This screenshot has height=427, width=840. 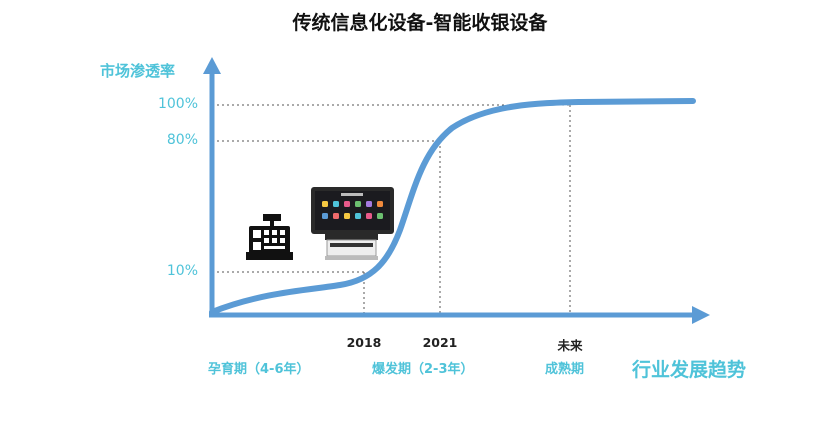 What do you see at coordinates (269, 237) in the screenshot?
I see `cash-register-icon` at bounding box center [269, 237].